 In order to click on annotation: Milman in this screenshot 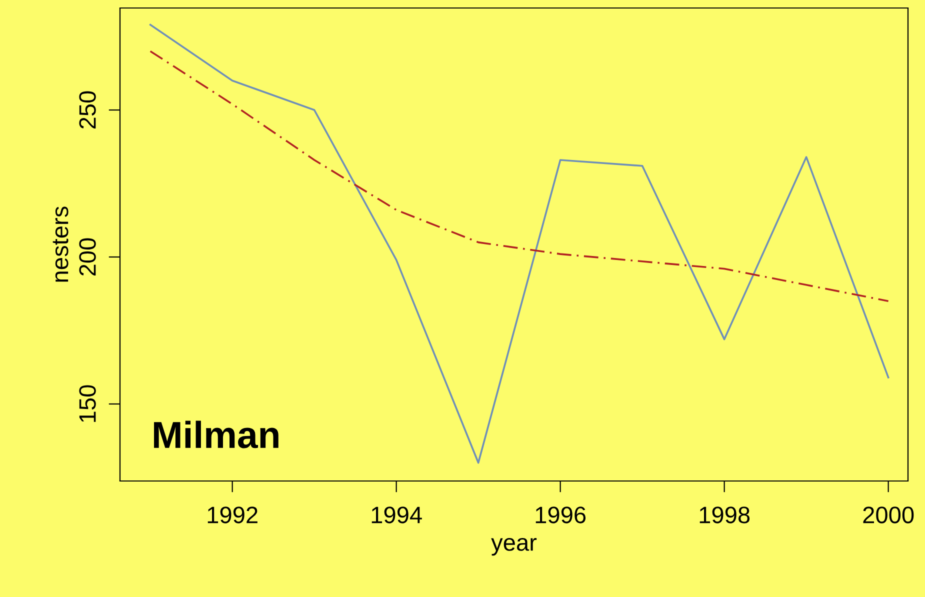, I will do `click(216, 434)`.